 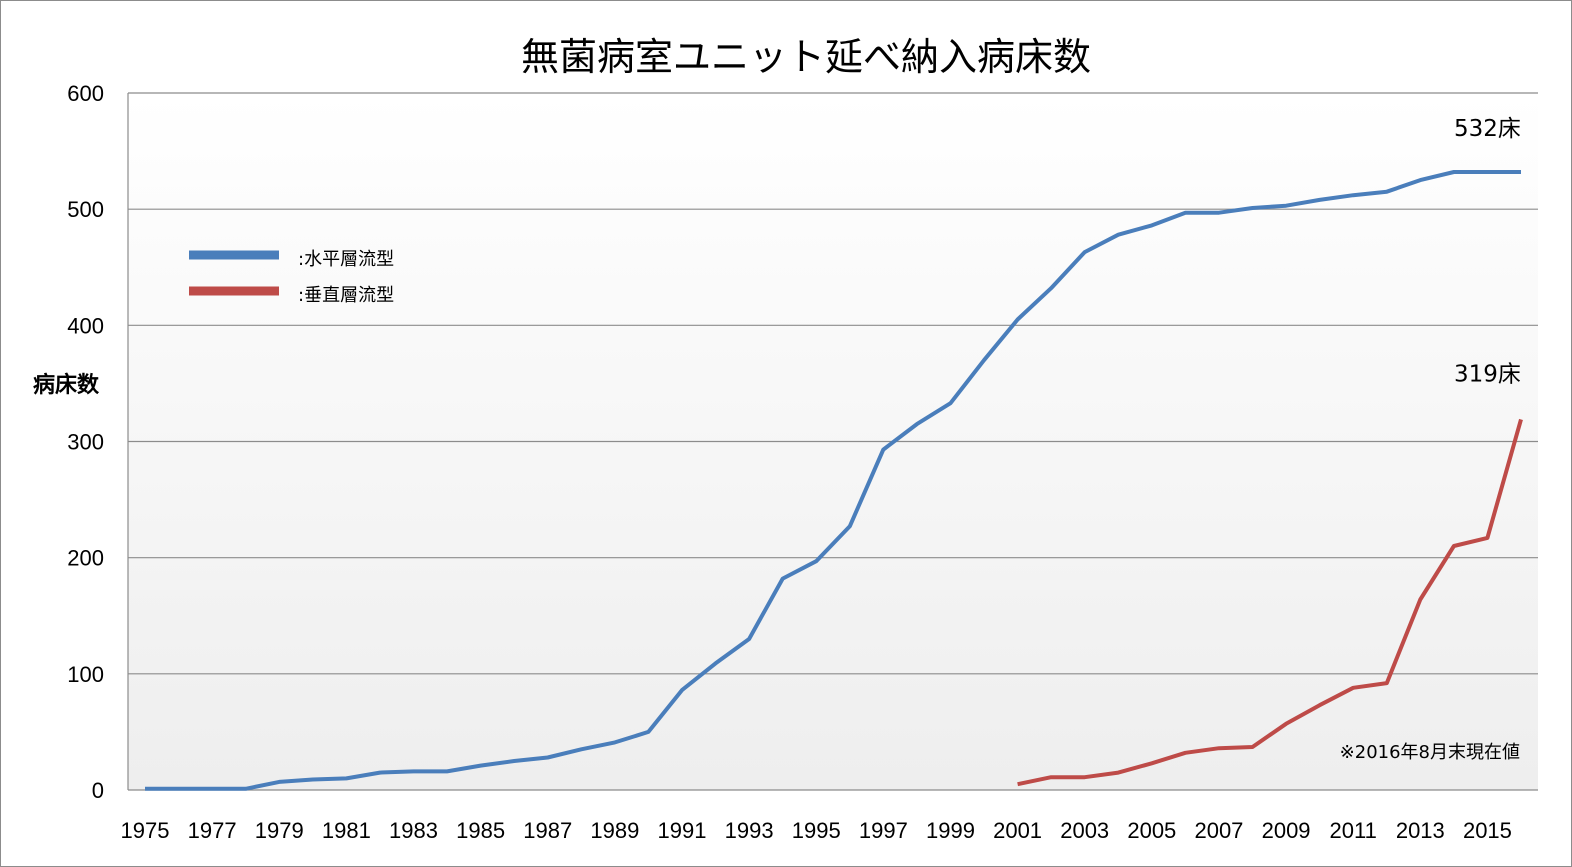 What do you see at coordinates (346, 295) in the screenshot?
I see `legend-label: :垂直層流型` at bounding box center [346, 295].